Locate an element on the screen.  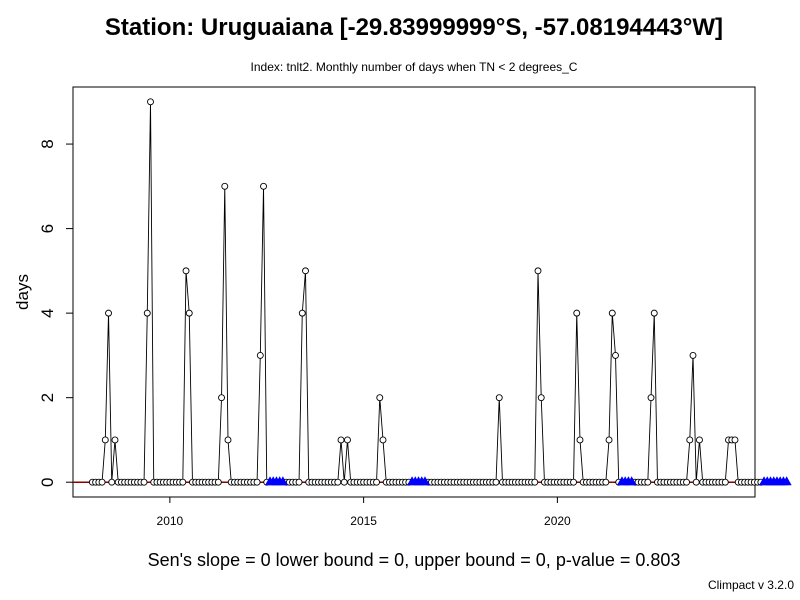
x-tick-label: 2010 is located at coordinates (170, 521).